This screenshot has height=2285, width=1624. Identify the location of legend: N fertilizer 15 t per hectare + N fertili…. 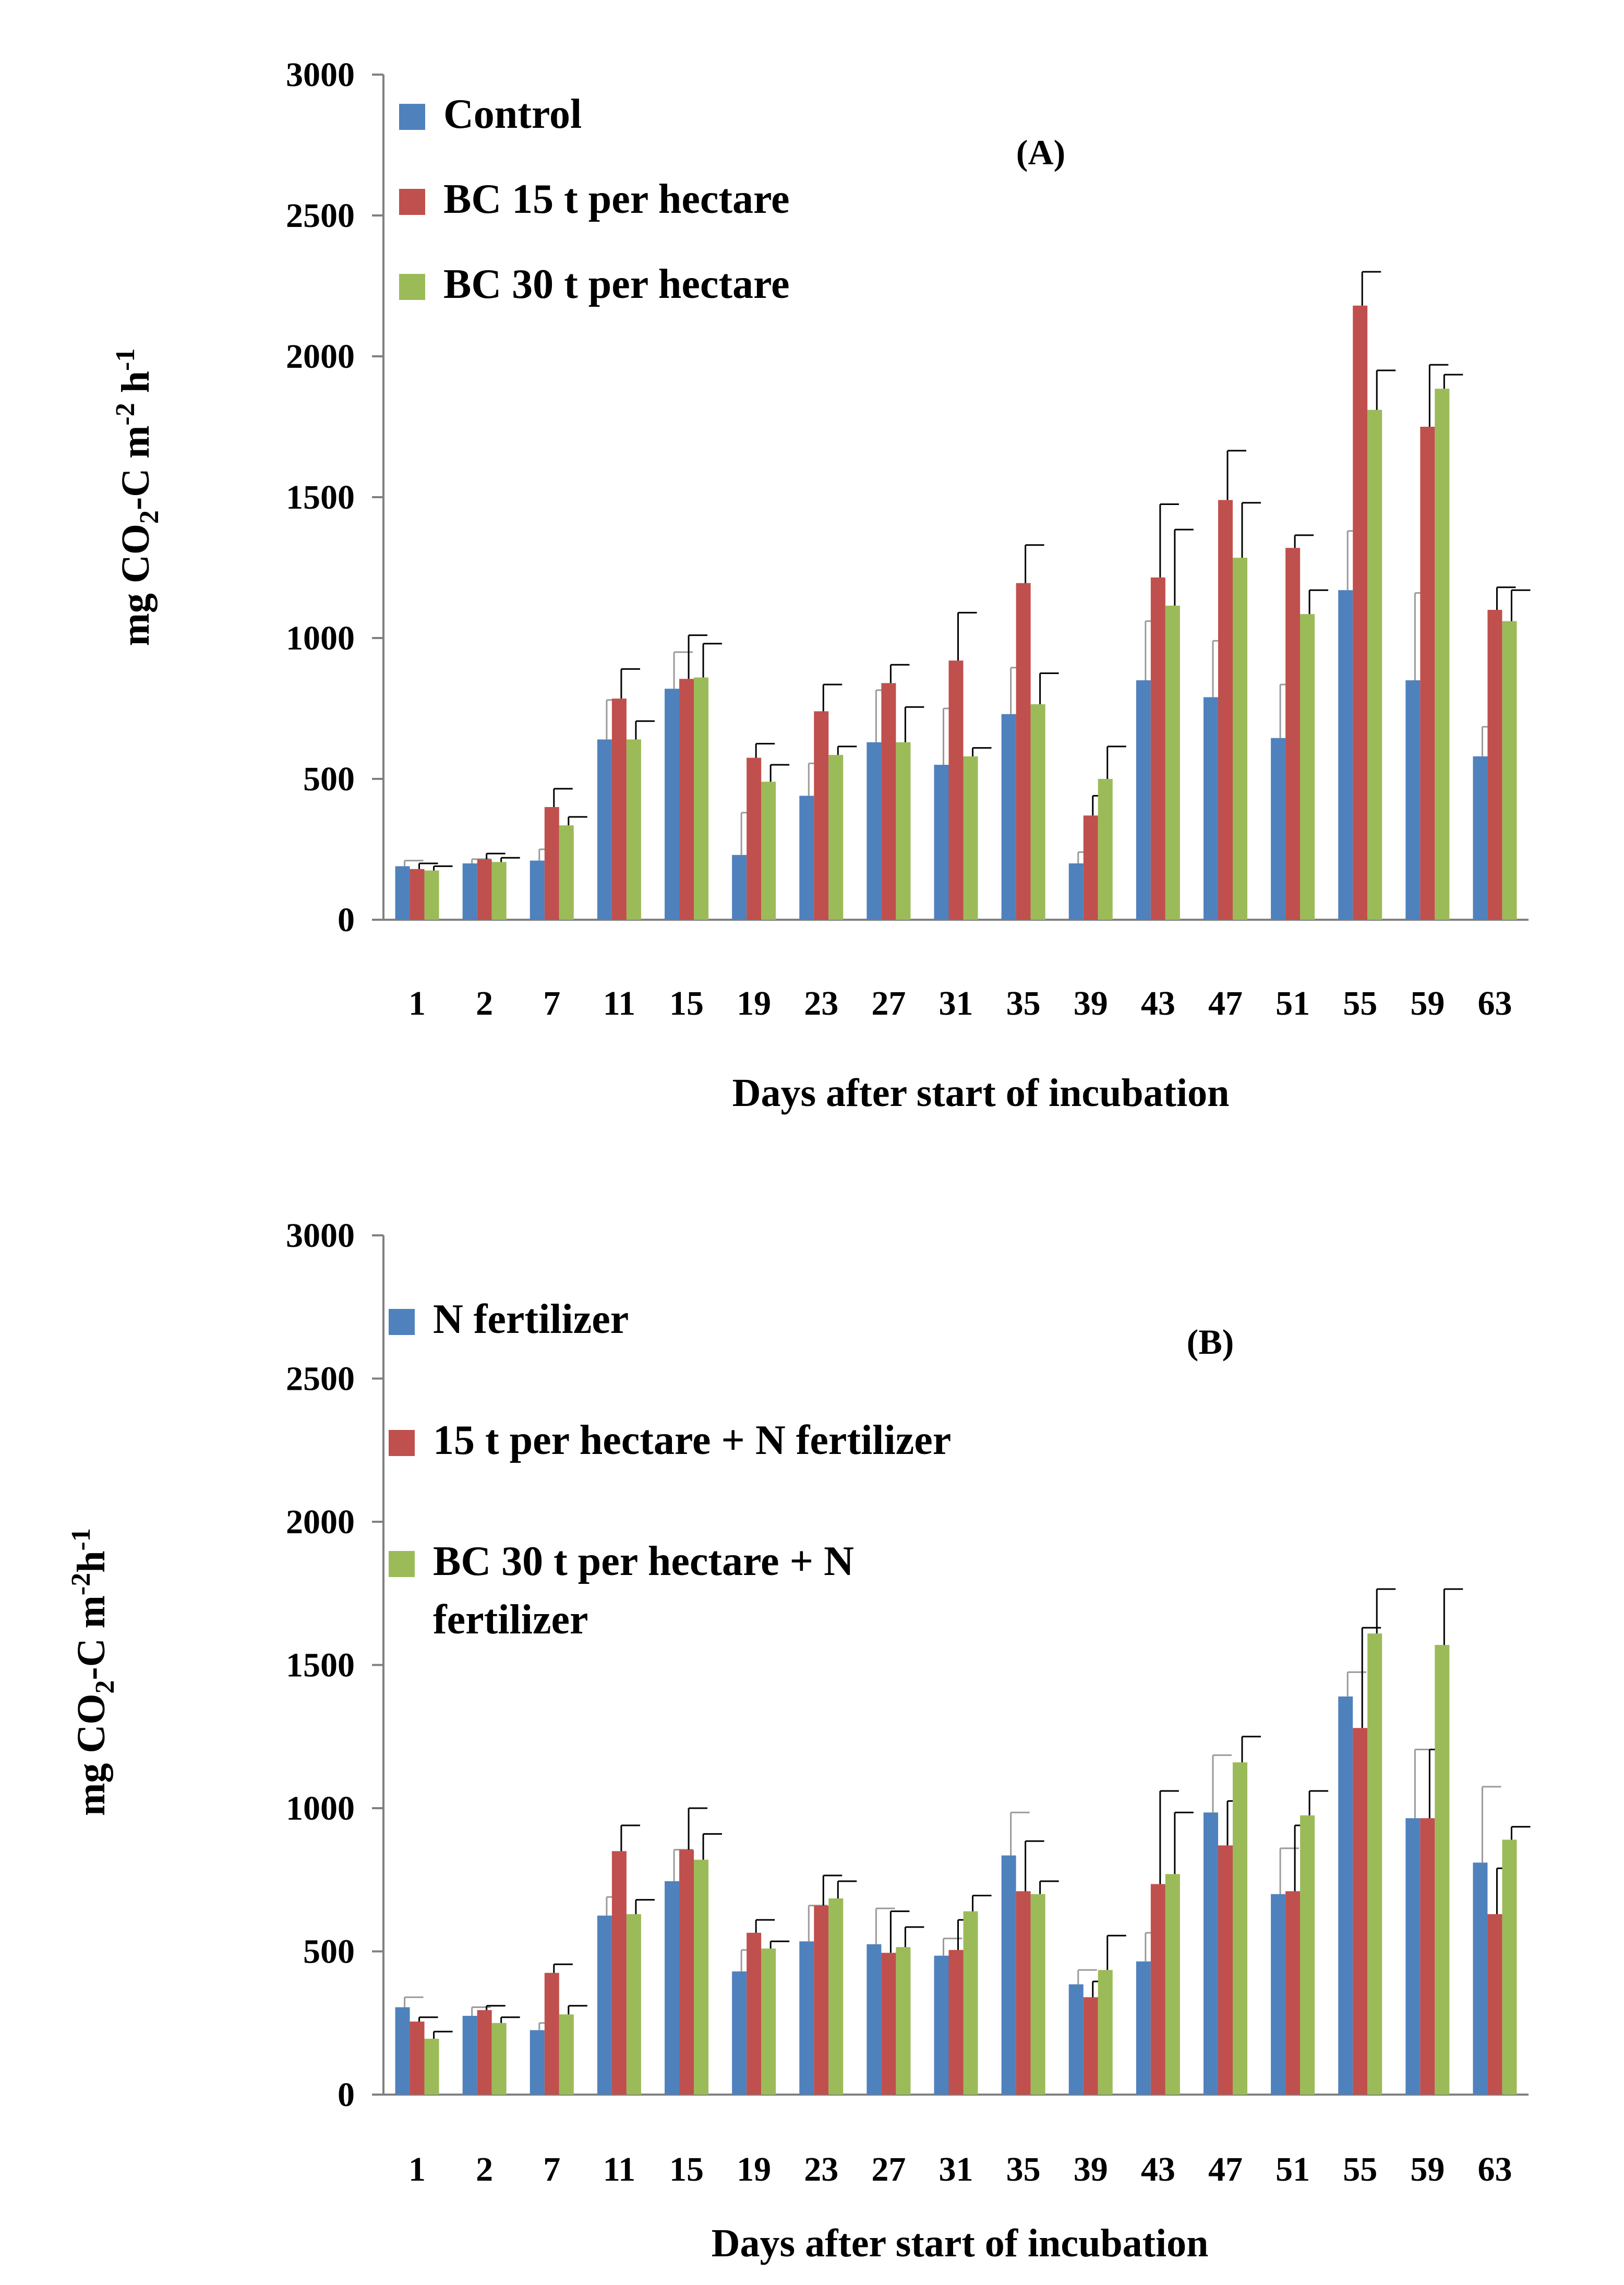
(670, 1469).